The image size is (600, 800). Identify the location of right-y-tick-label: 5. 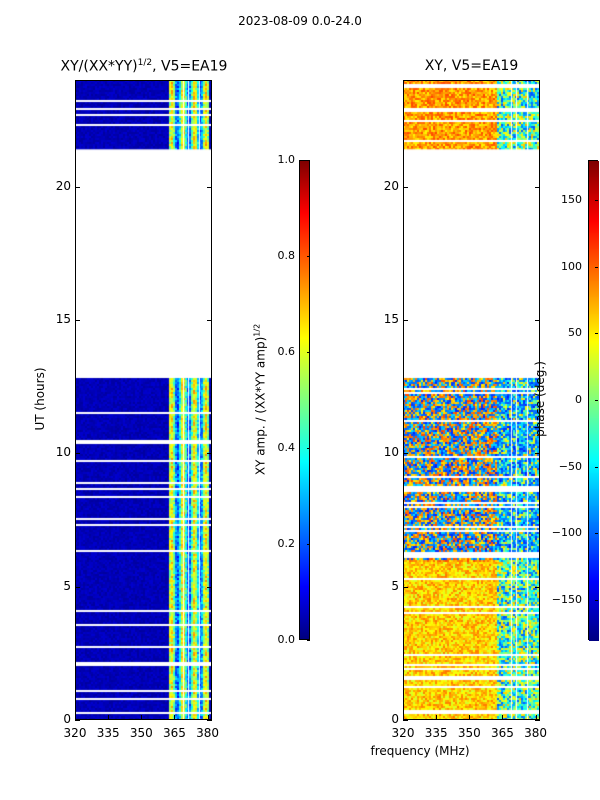
(395, 585).